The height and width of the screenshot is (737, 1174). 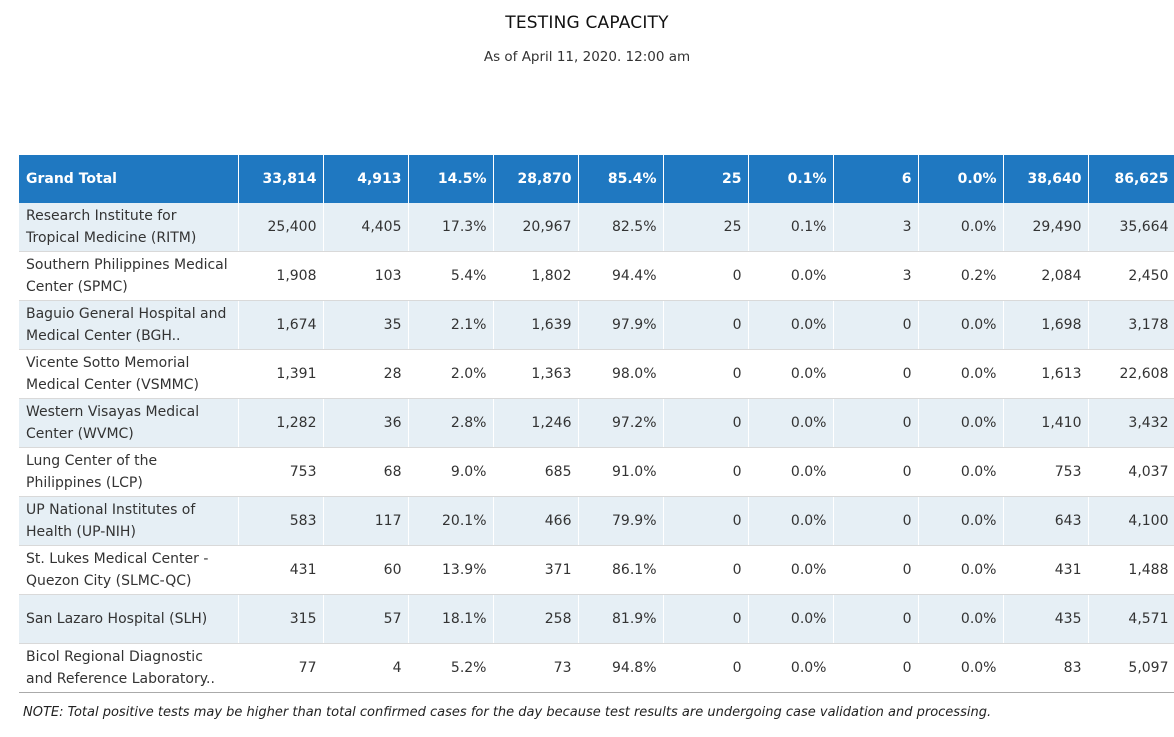 What do you see at coordinates (536, 227) in the screenshot?
I see `table-cell: 20,967` at bounding box center [536, 227].